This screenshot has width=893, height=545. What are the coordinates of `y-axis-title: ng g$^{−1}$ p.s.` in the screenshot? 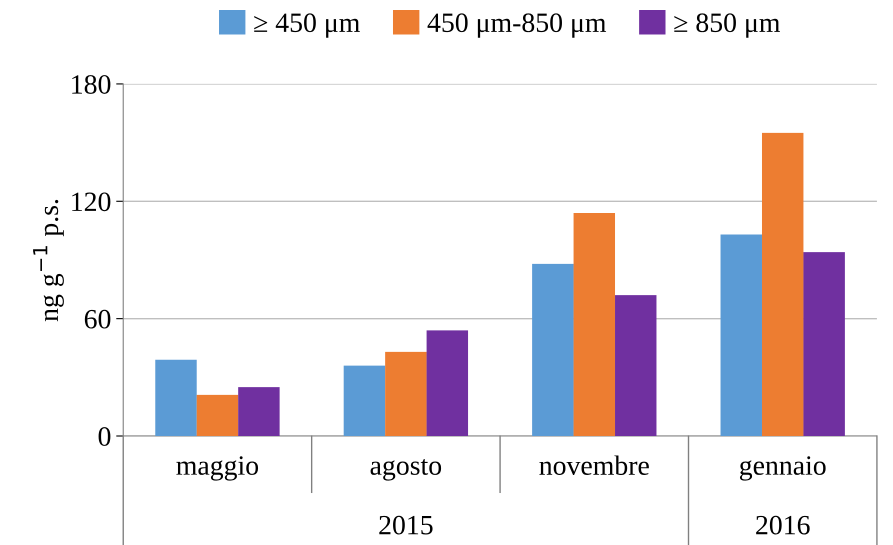 It's located at (48, 261).